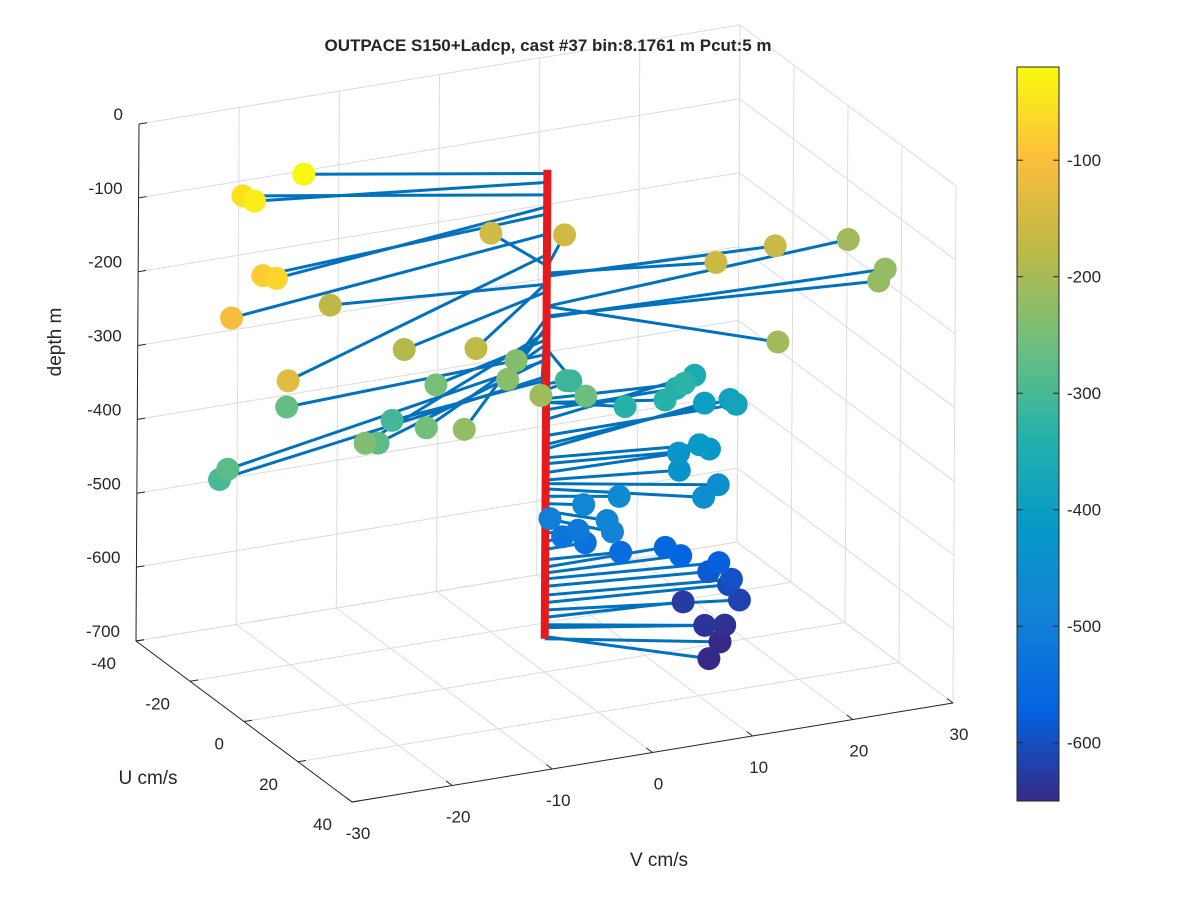 The image size is (1200, 900). What do you see at coordinates (219, 744) in the screenshot?
I see `y-tick-label: 0` at bounding box center [219, 744].